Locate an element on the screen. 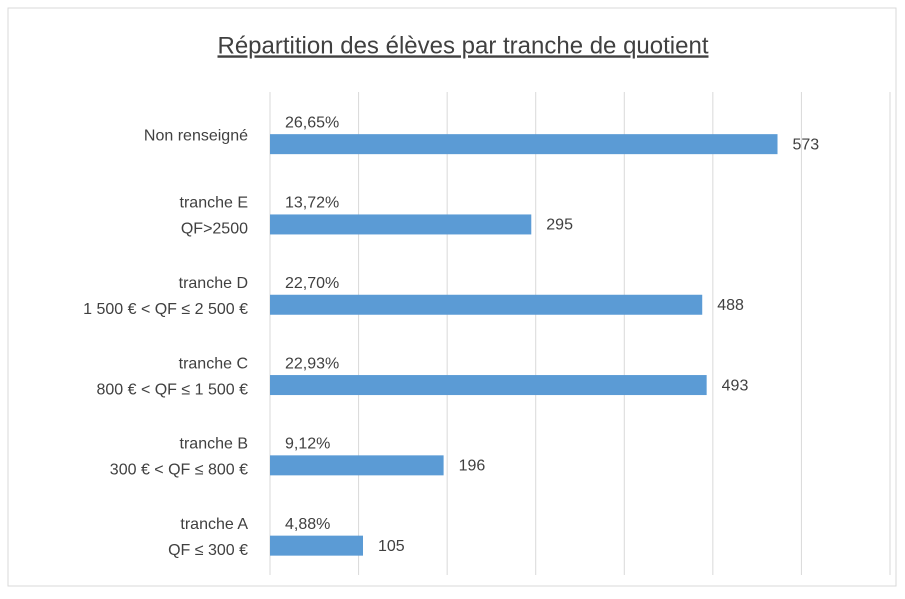  y-tick-label: 300 € < QF ≤ 800 € is located at coordinates (179, 470).